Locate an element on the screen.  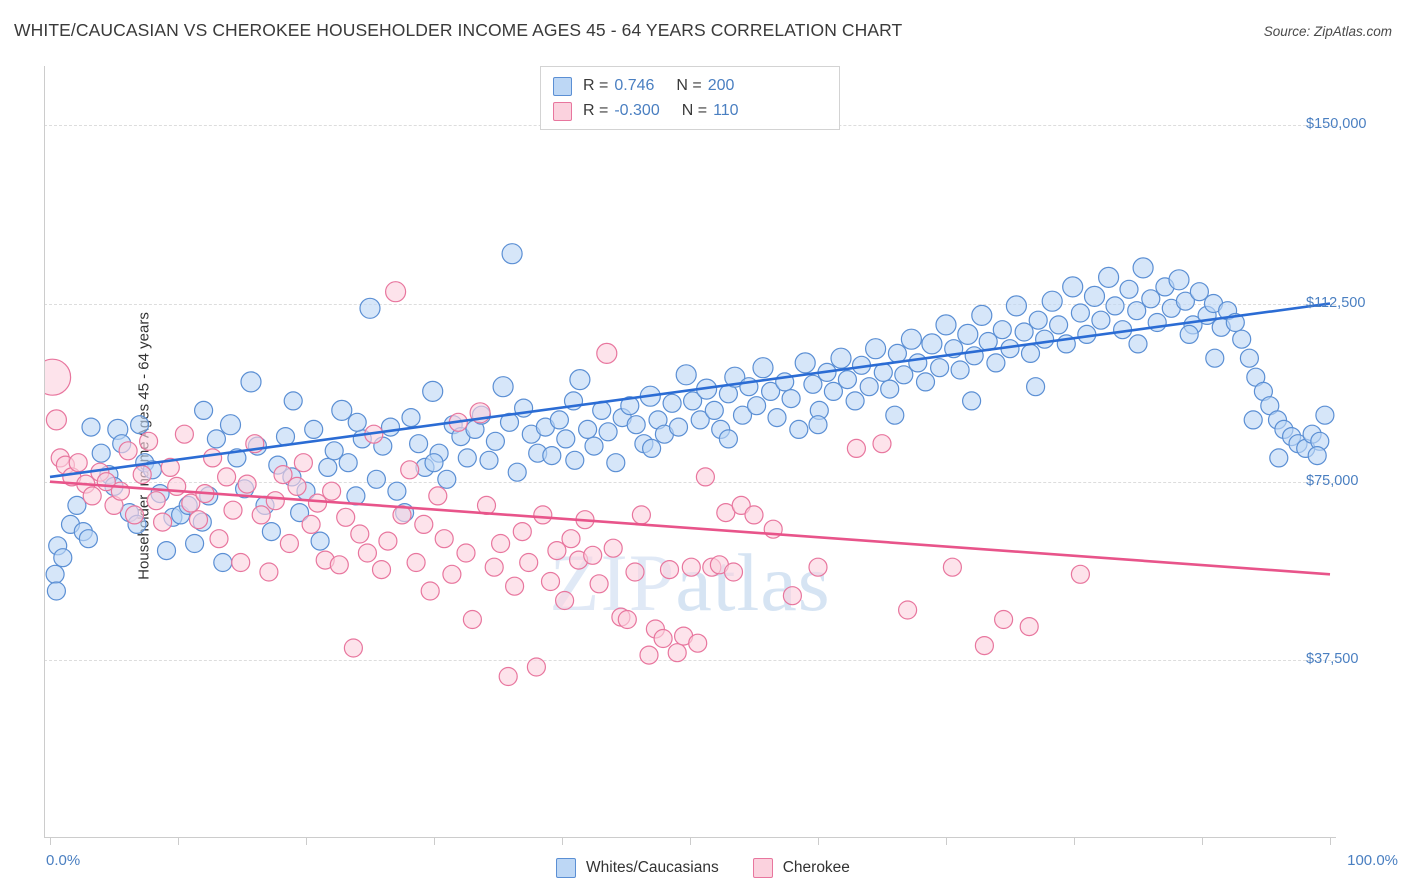
source-label: Source: ZipAtlas.com is located at coordinates (1327, 31).